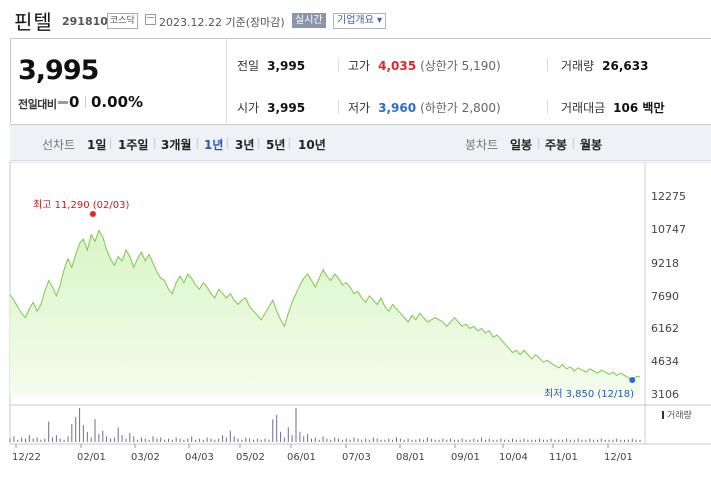  What do you see at coordinates (85, 21) in the screenshot?
I see `stock-code: 291810` at bounding box center [85, 21].